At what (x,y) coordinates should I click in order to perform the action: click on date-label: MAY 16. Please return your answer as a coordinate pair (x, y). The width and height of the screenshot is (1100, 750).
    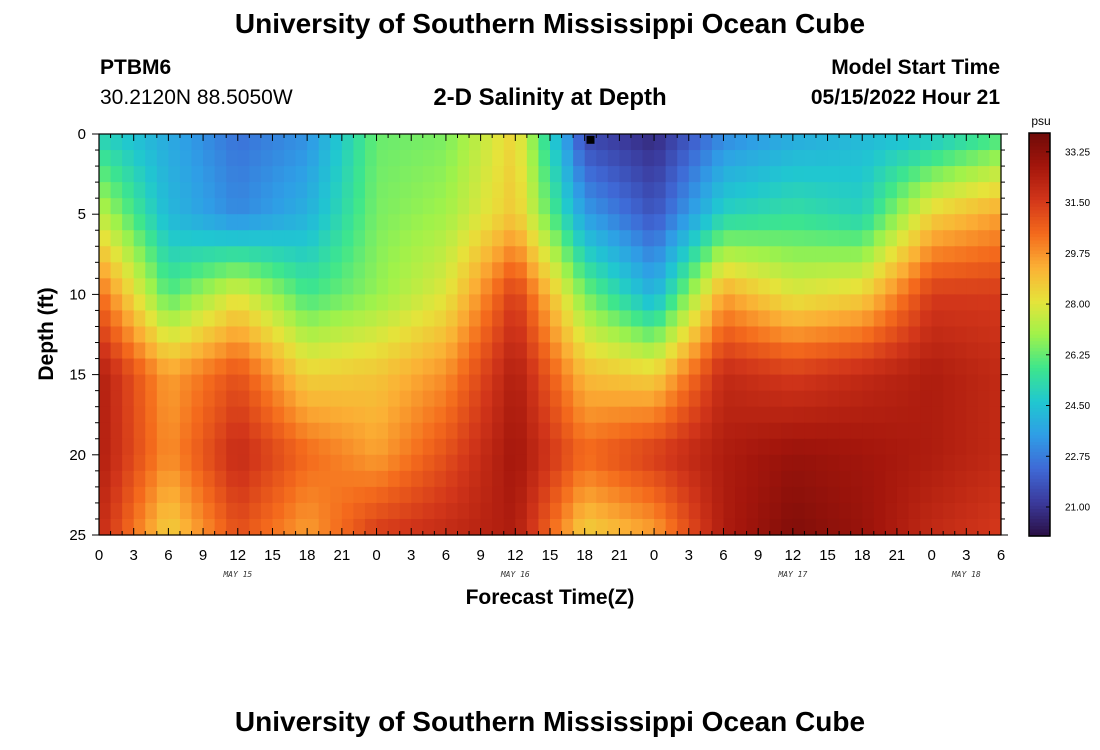
    Looking at the image, I should click on (515, 574).